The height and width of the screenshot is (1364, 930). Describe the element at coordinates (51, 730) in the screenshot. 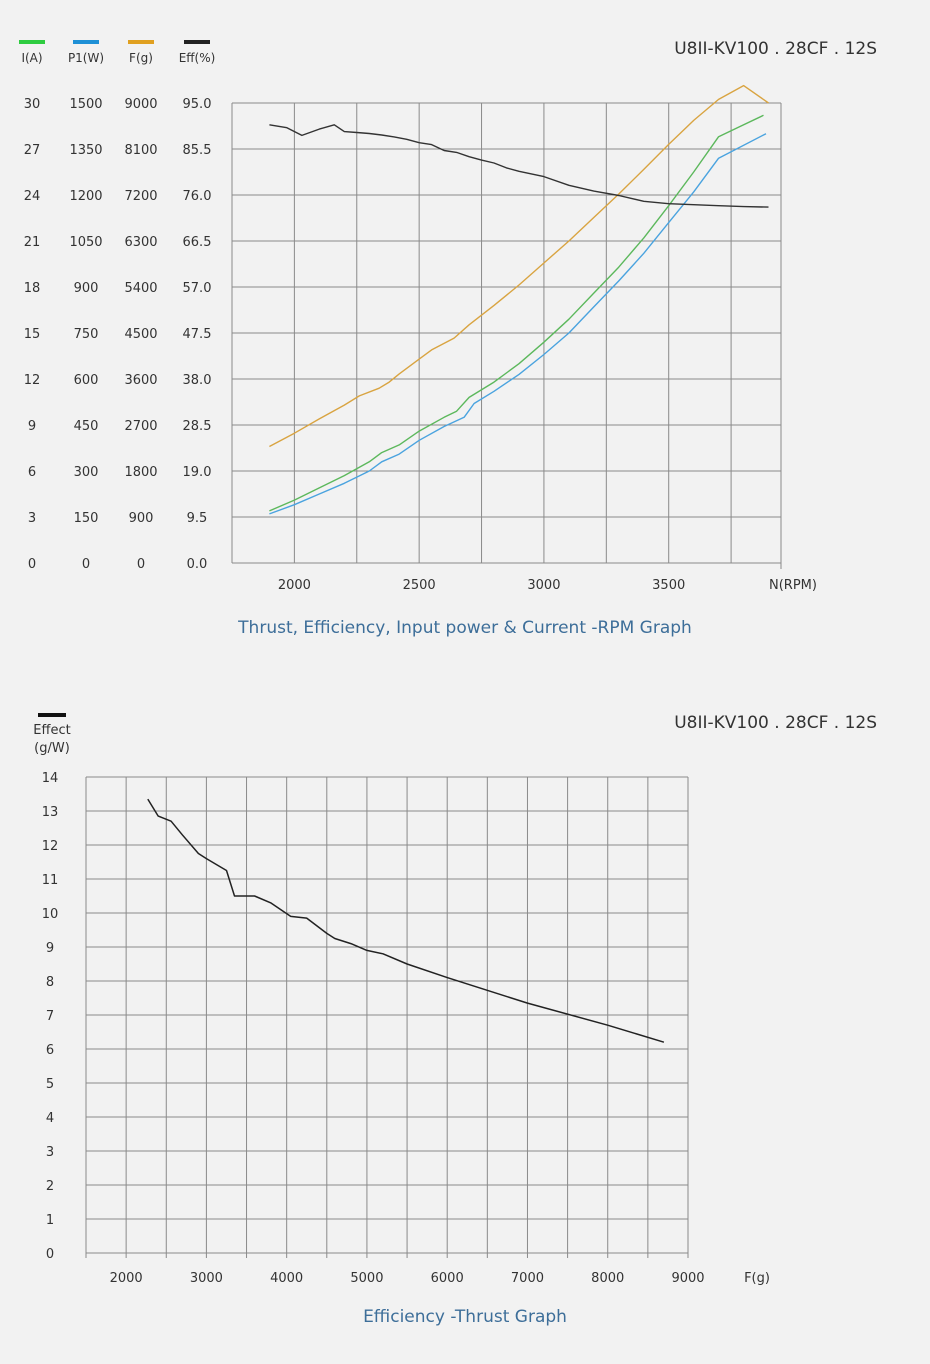

I see `chart2-y-label-line1: Effect` at that location.